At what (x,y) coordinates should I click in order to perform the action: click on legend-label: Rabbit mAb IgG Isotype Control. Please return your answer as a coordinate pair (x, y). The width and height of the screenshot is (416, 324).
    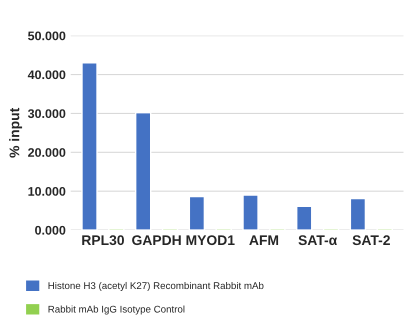
    Looking at the image, I should click on (116, 310).